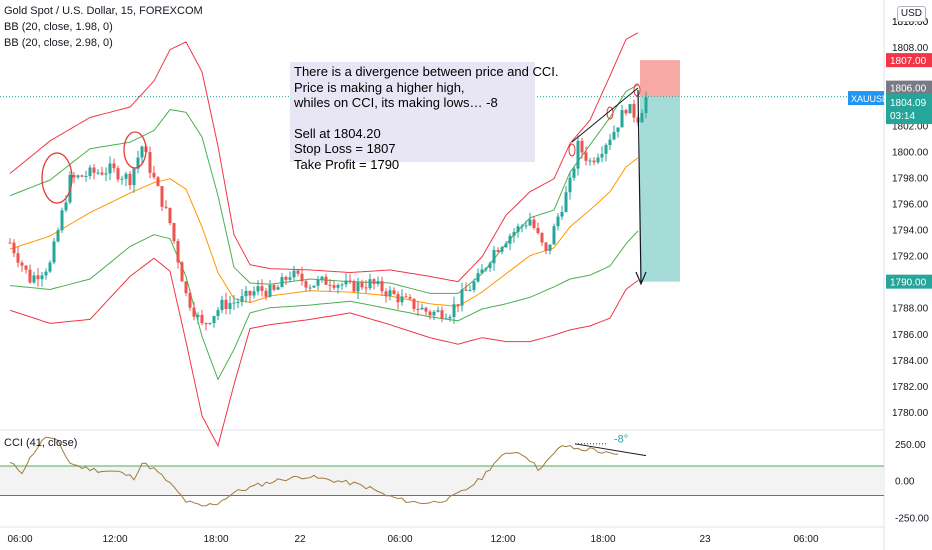  What do you see at coordinates (910, 152) in the screenshot?
I see `price-tick-label: 1800.00` at bounding box center [910, 152].